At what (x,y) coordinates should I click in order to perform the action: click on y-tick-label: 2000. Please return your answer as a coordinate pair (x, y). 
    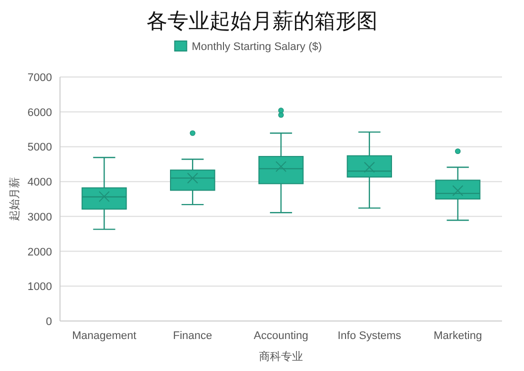
    Looking at the image, I should click on (40, 252).